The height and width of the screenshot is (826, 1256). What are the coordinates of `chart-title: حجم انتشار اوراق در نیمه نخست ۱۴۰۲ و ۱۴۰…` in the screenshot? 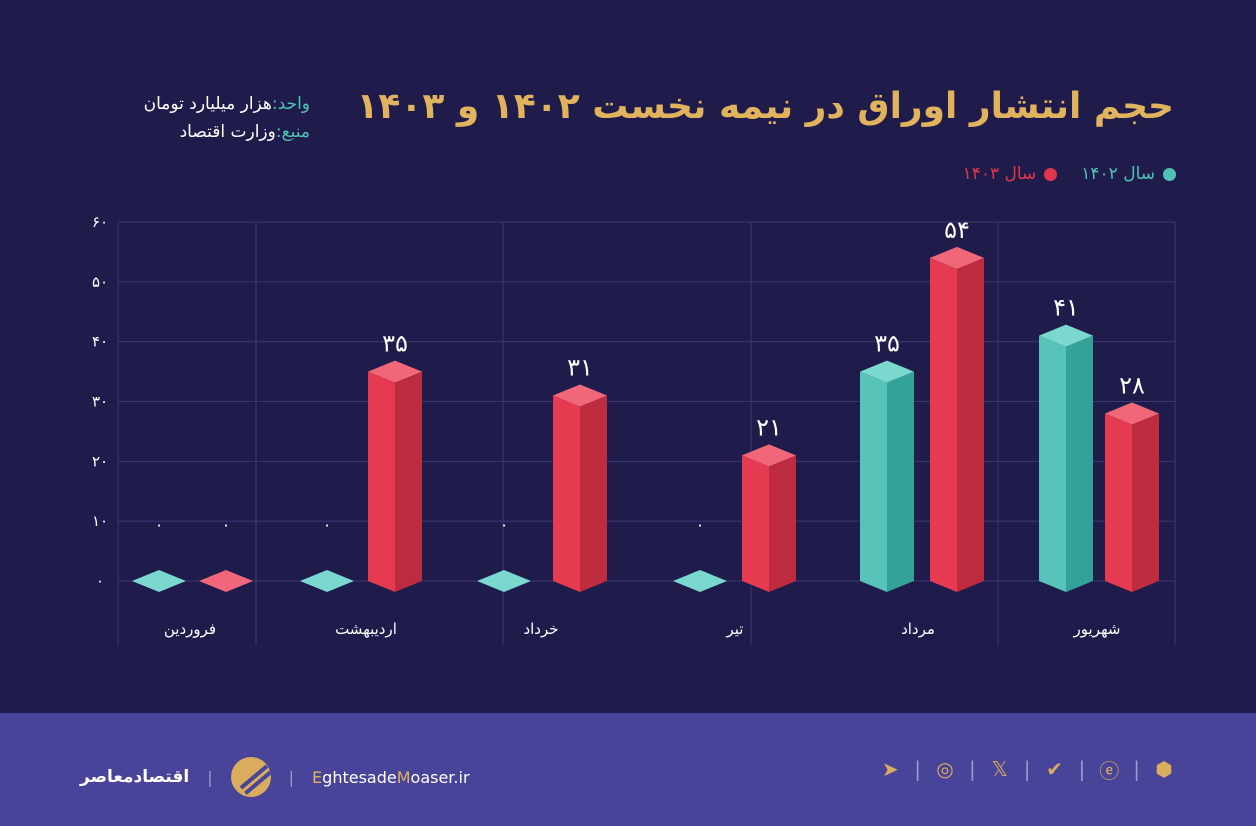 It's located at (765, 106).